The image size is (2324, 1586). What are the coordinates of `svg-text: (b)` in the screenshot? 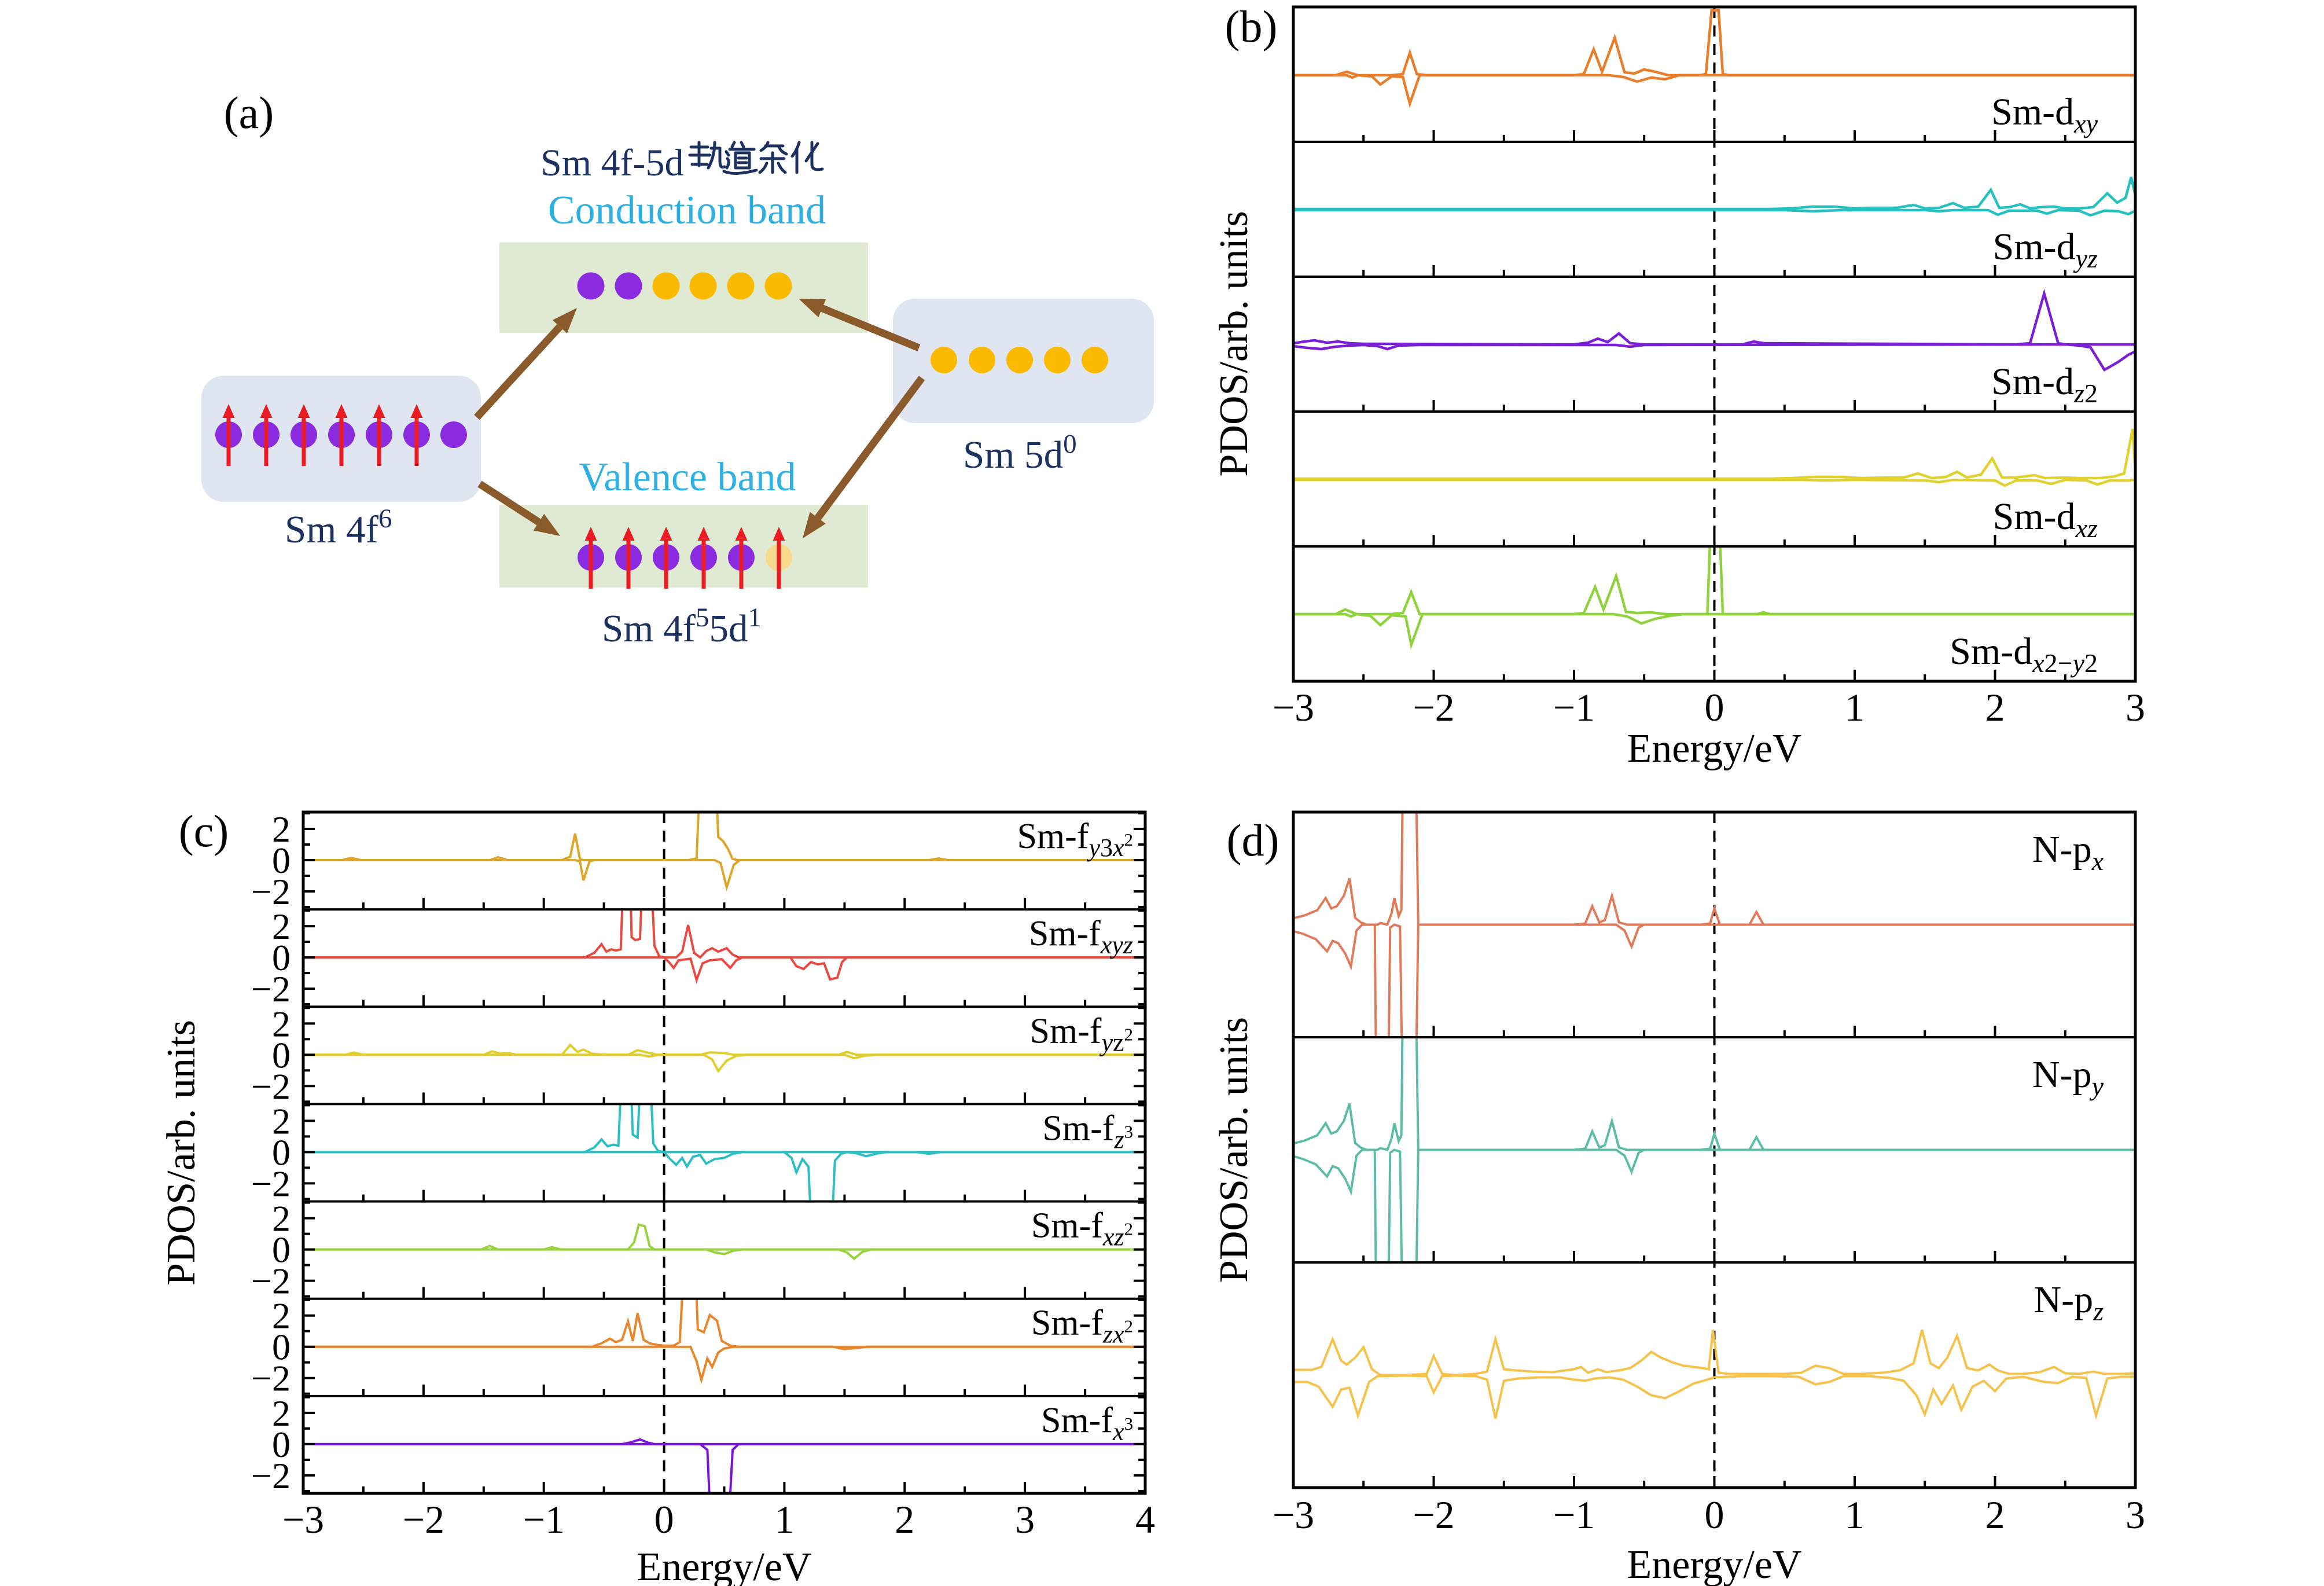 It's located at (1251, 26).